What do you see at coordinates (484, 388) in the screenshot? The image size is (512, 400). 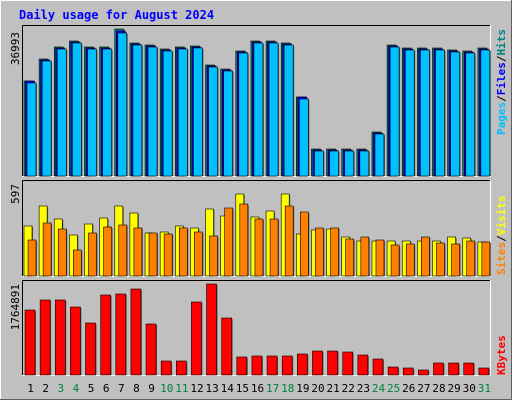 I see `x-label-day-31: 31` at bounding box center [484, 388].